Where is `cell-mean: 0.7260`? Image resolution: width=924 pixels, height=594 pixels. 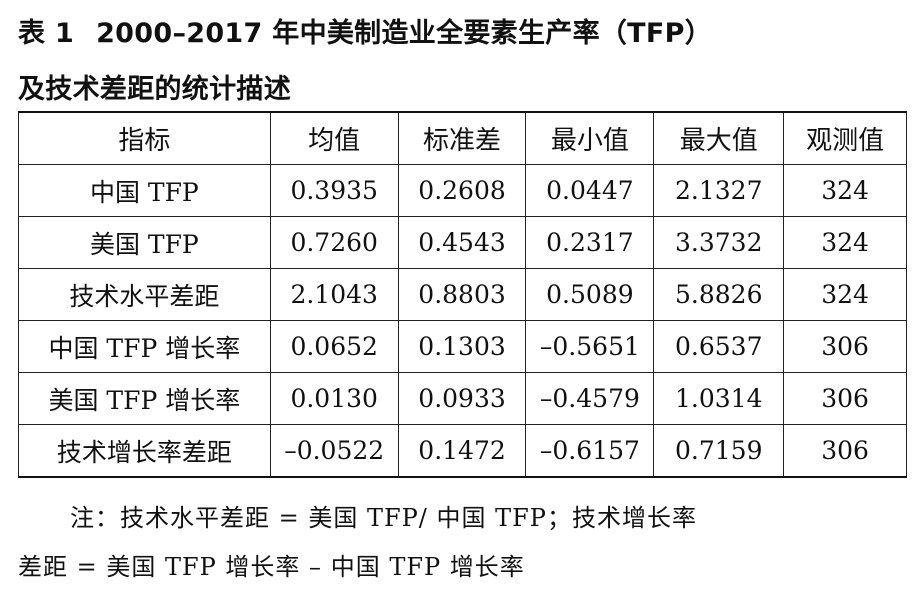
cell-mean: 0.7260 is located at coordinates (334, 242).